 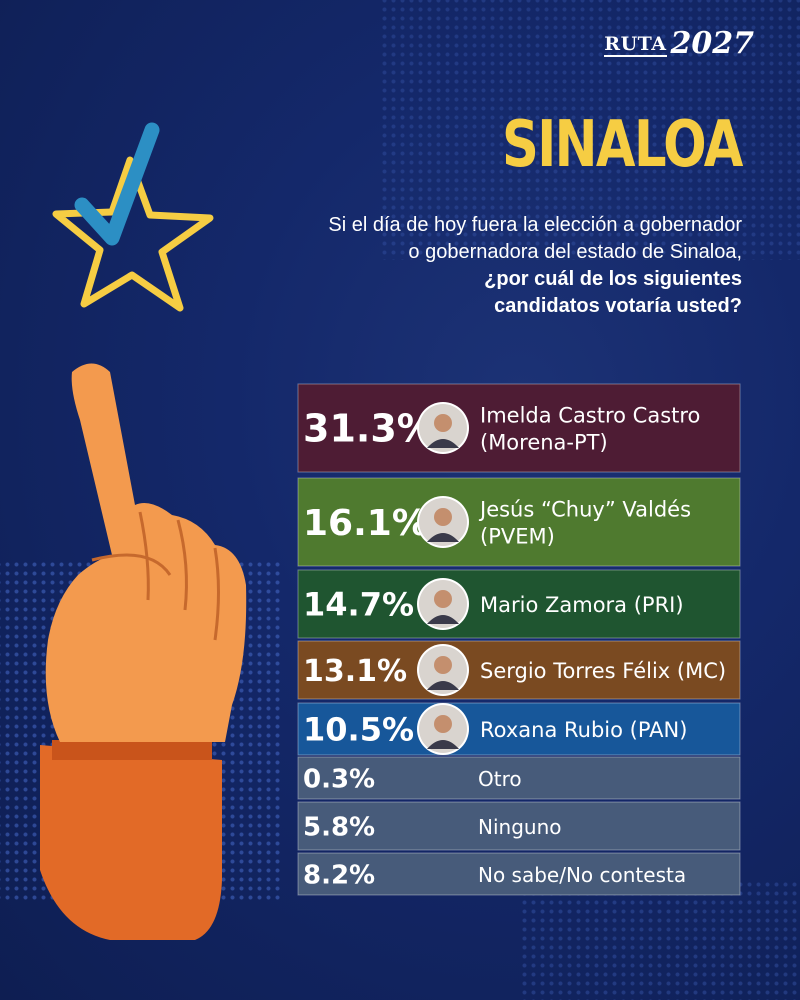 I want to click on result-row: 0.3% Otro, so click(x=519, y=778).